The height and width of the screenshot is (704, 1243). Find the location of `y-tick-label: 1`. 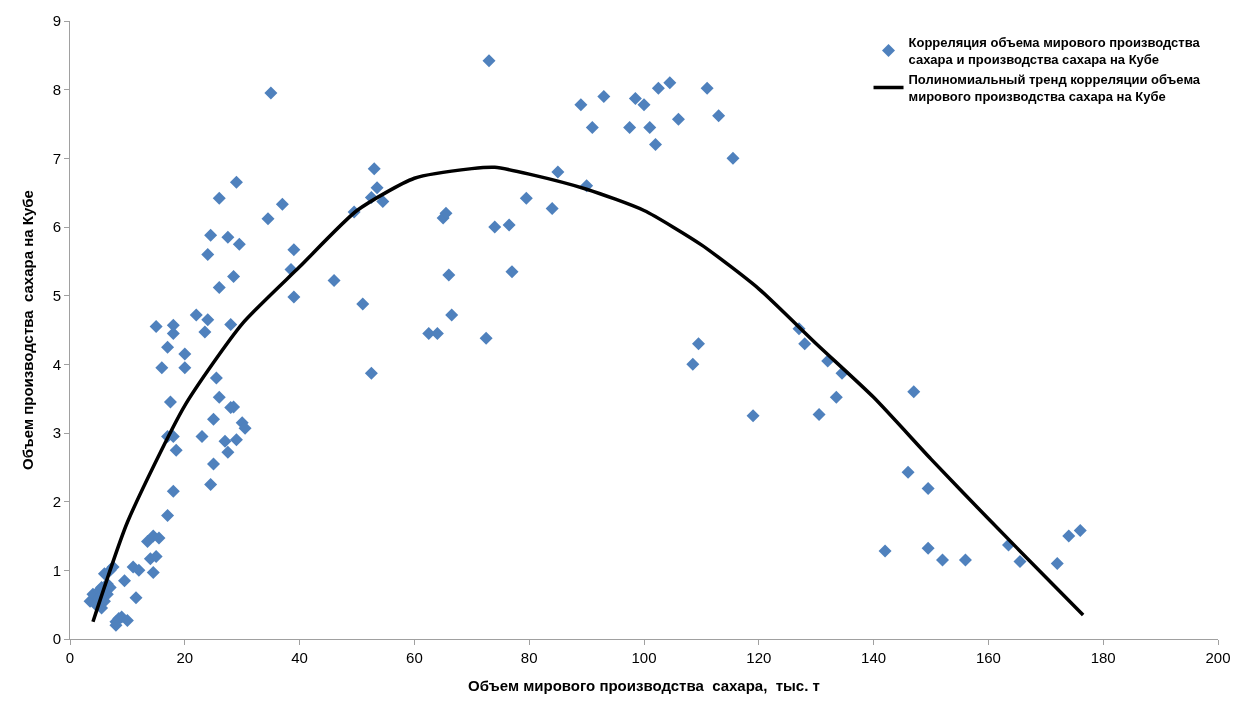

y-tick-label: 1 is located at coordinates (56, 570).